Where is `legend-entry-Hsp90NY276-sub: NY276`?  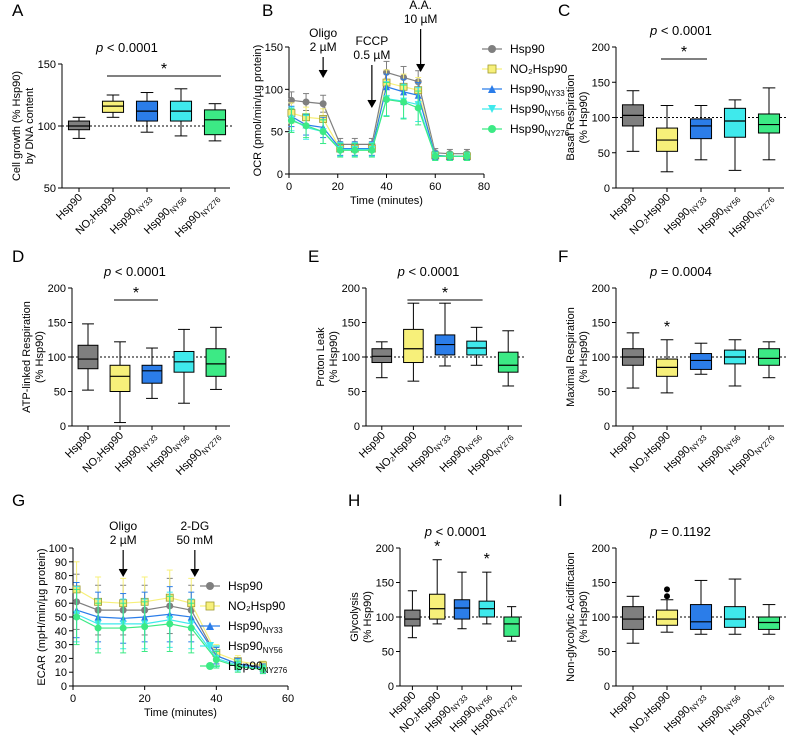 legend-entry-Hsp90NY276-sub: NY276 is located at coordinates (275, 670).